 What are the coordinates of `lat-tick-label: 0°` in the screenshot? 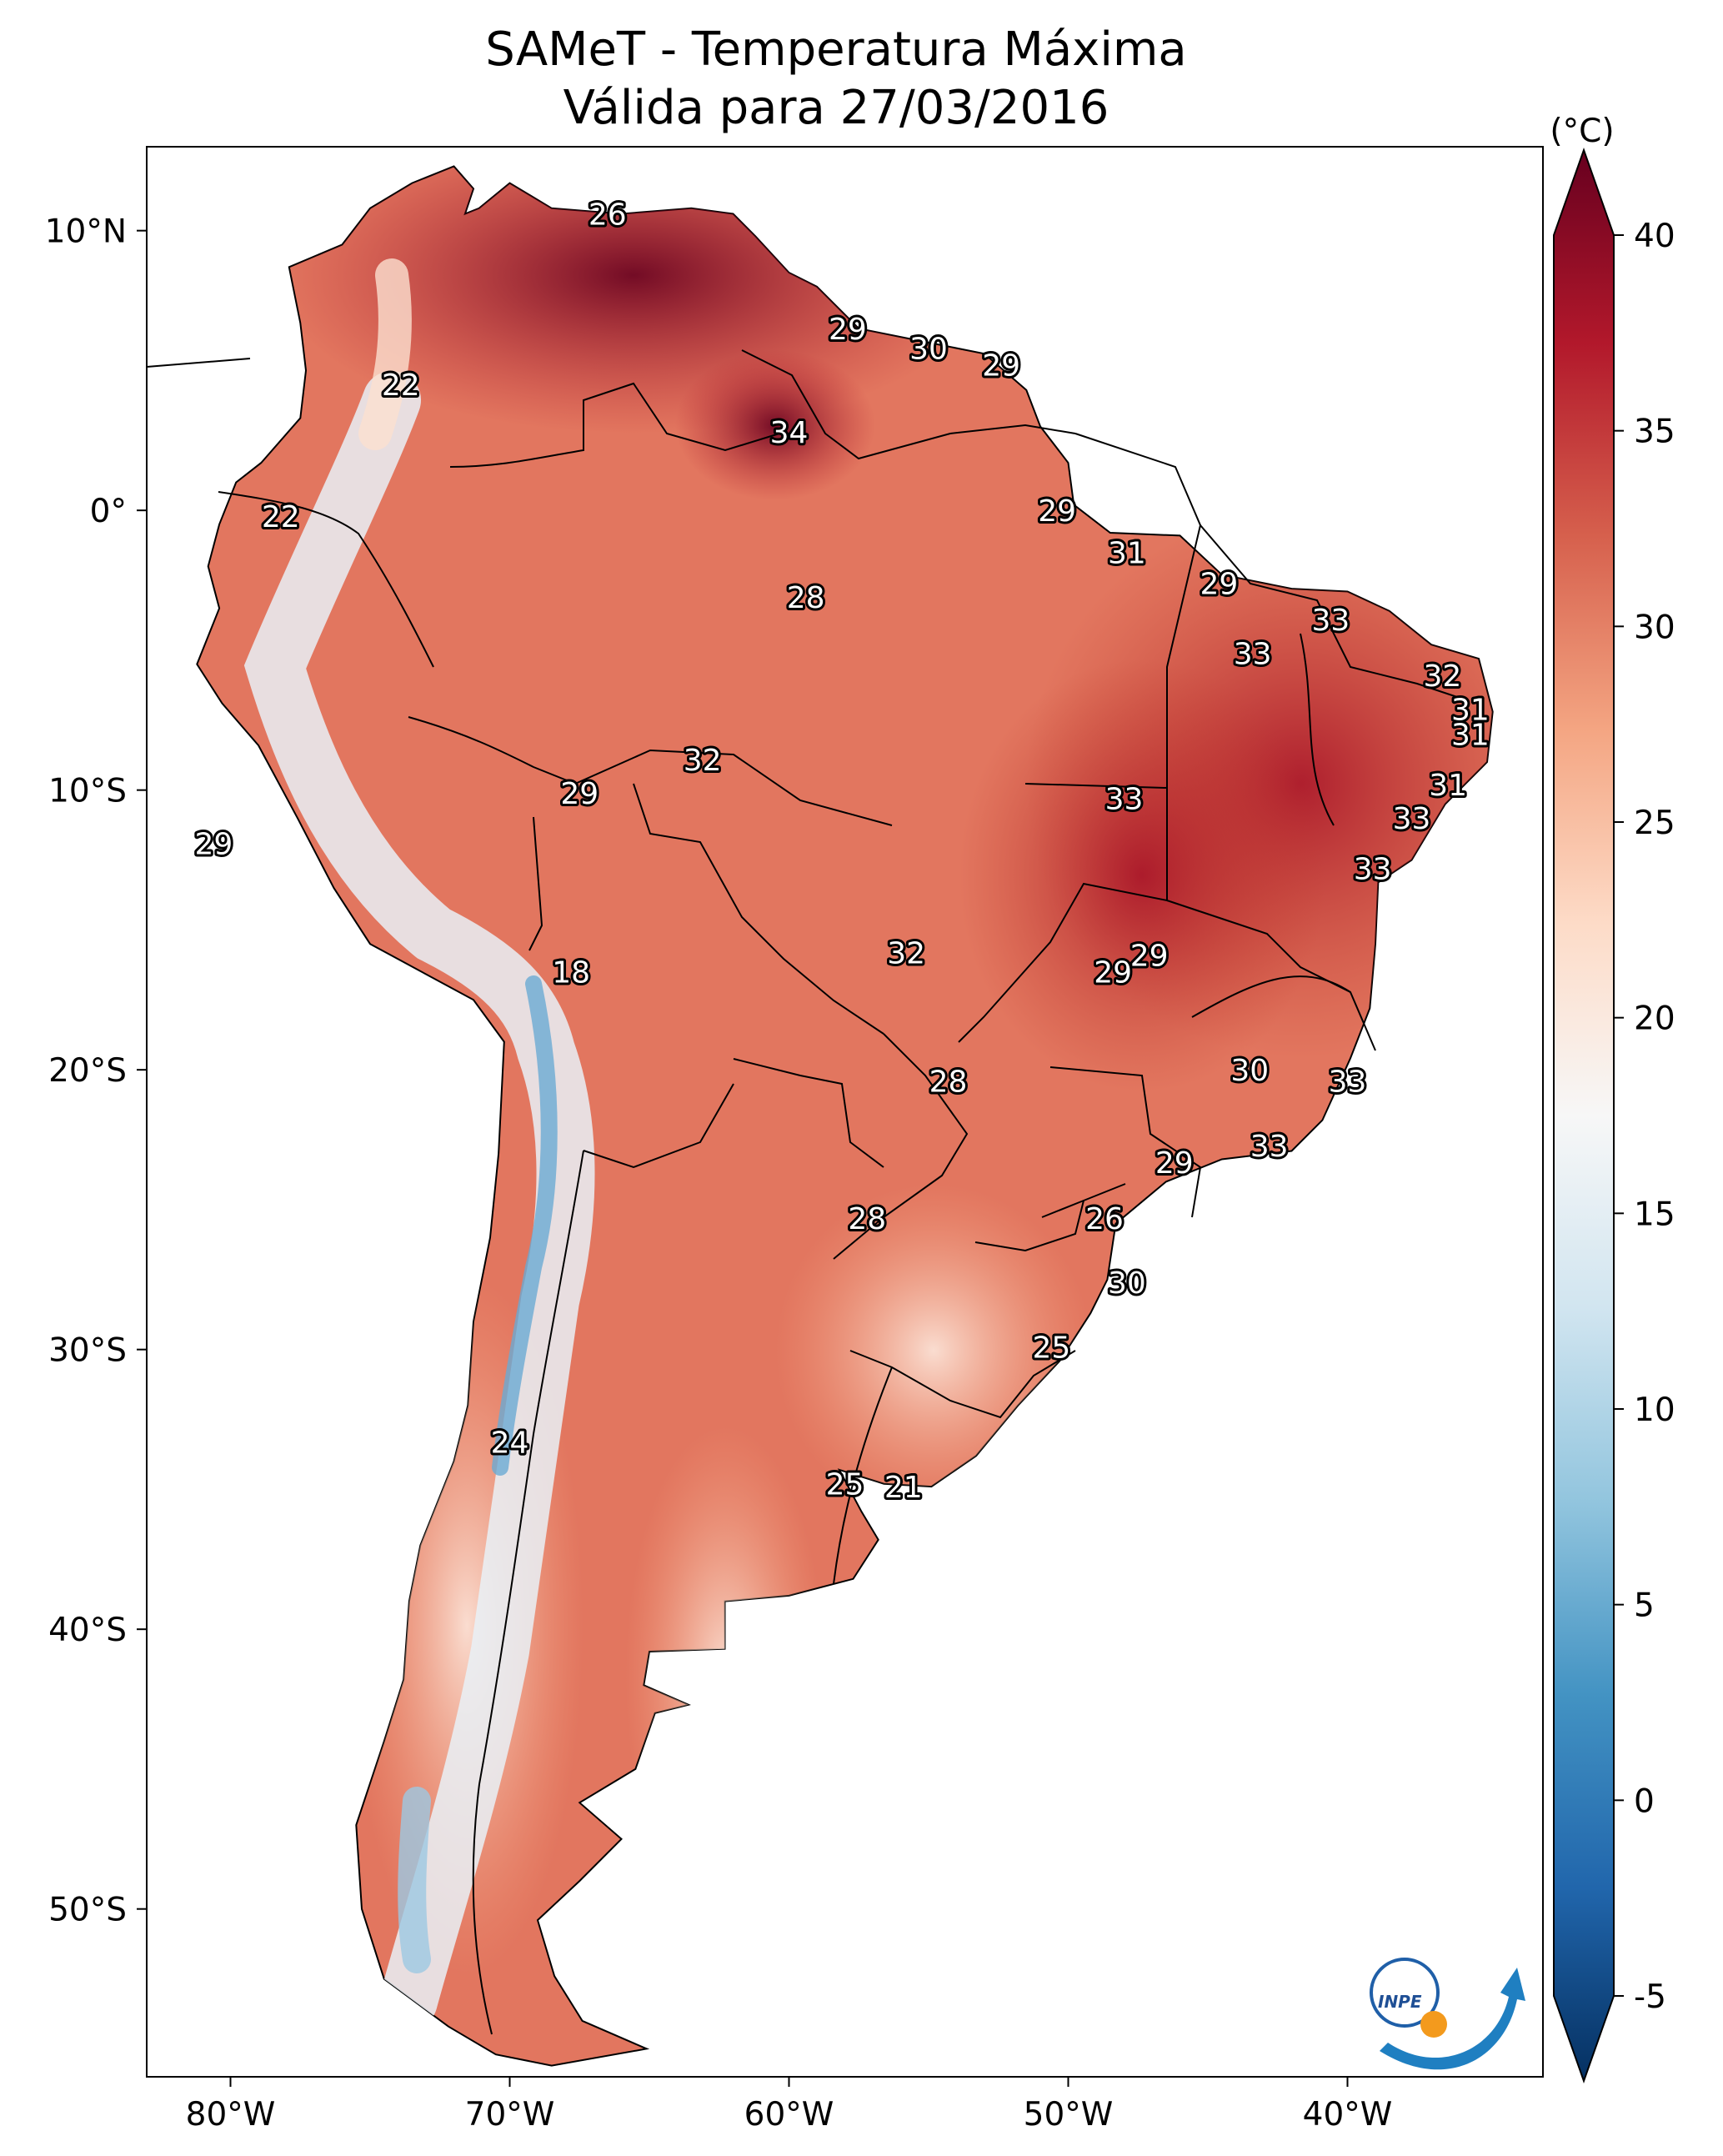 It's located at (108, 511).